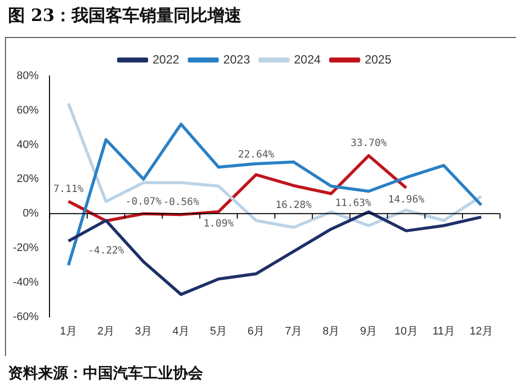 The height and width of the screenshot is (392, 521). Describe the element at coordinates (443, 331) in the screenshot. I see `x-tick-label: 11月` at that location.